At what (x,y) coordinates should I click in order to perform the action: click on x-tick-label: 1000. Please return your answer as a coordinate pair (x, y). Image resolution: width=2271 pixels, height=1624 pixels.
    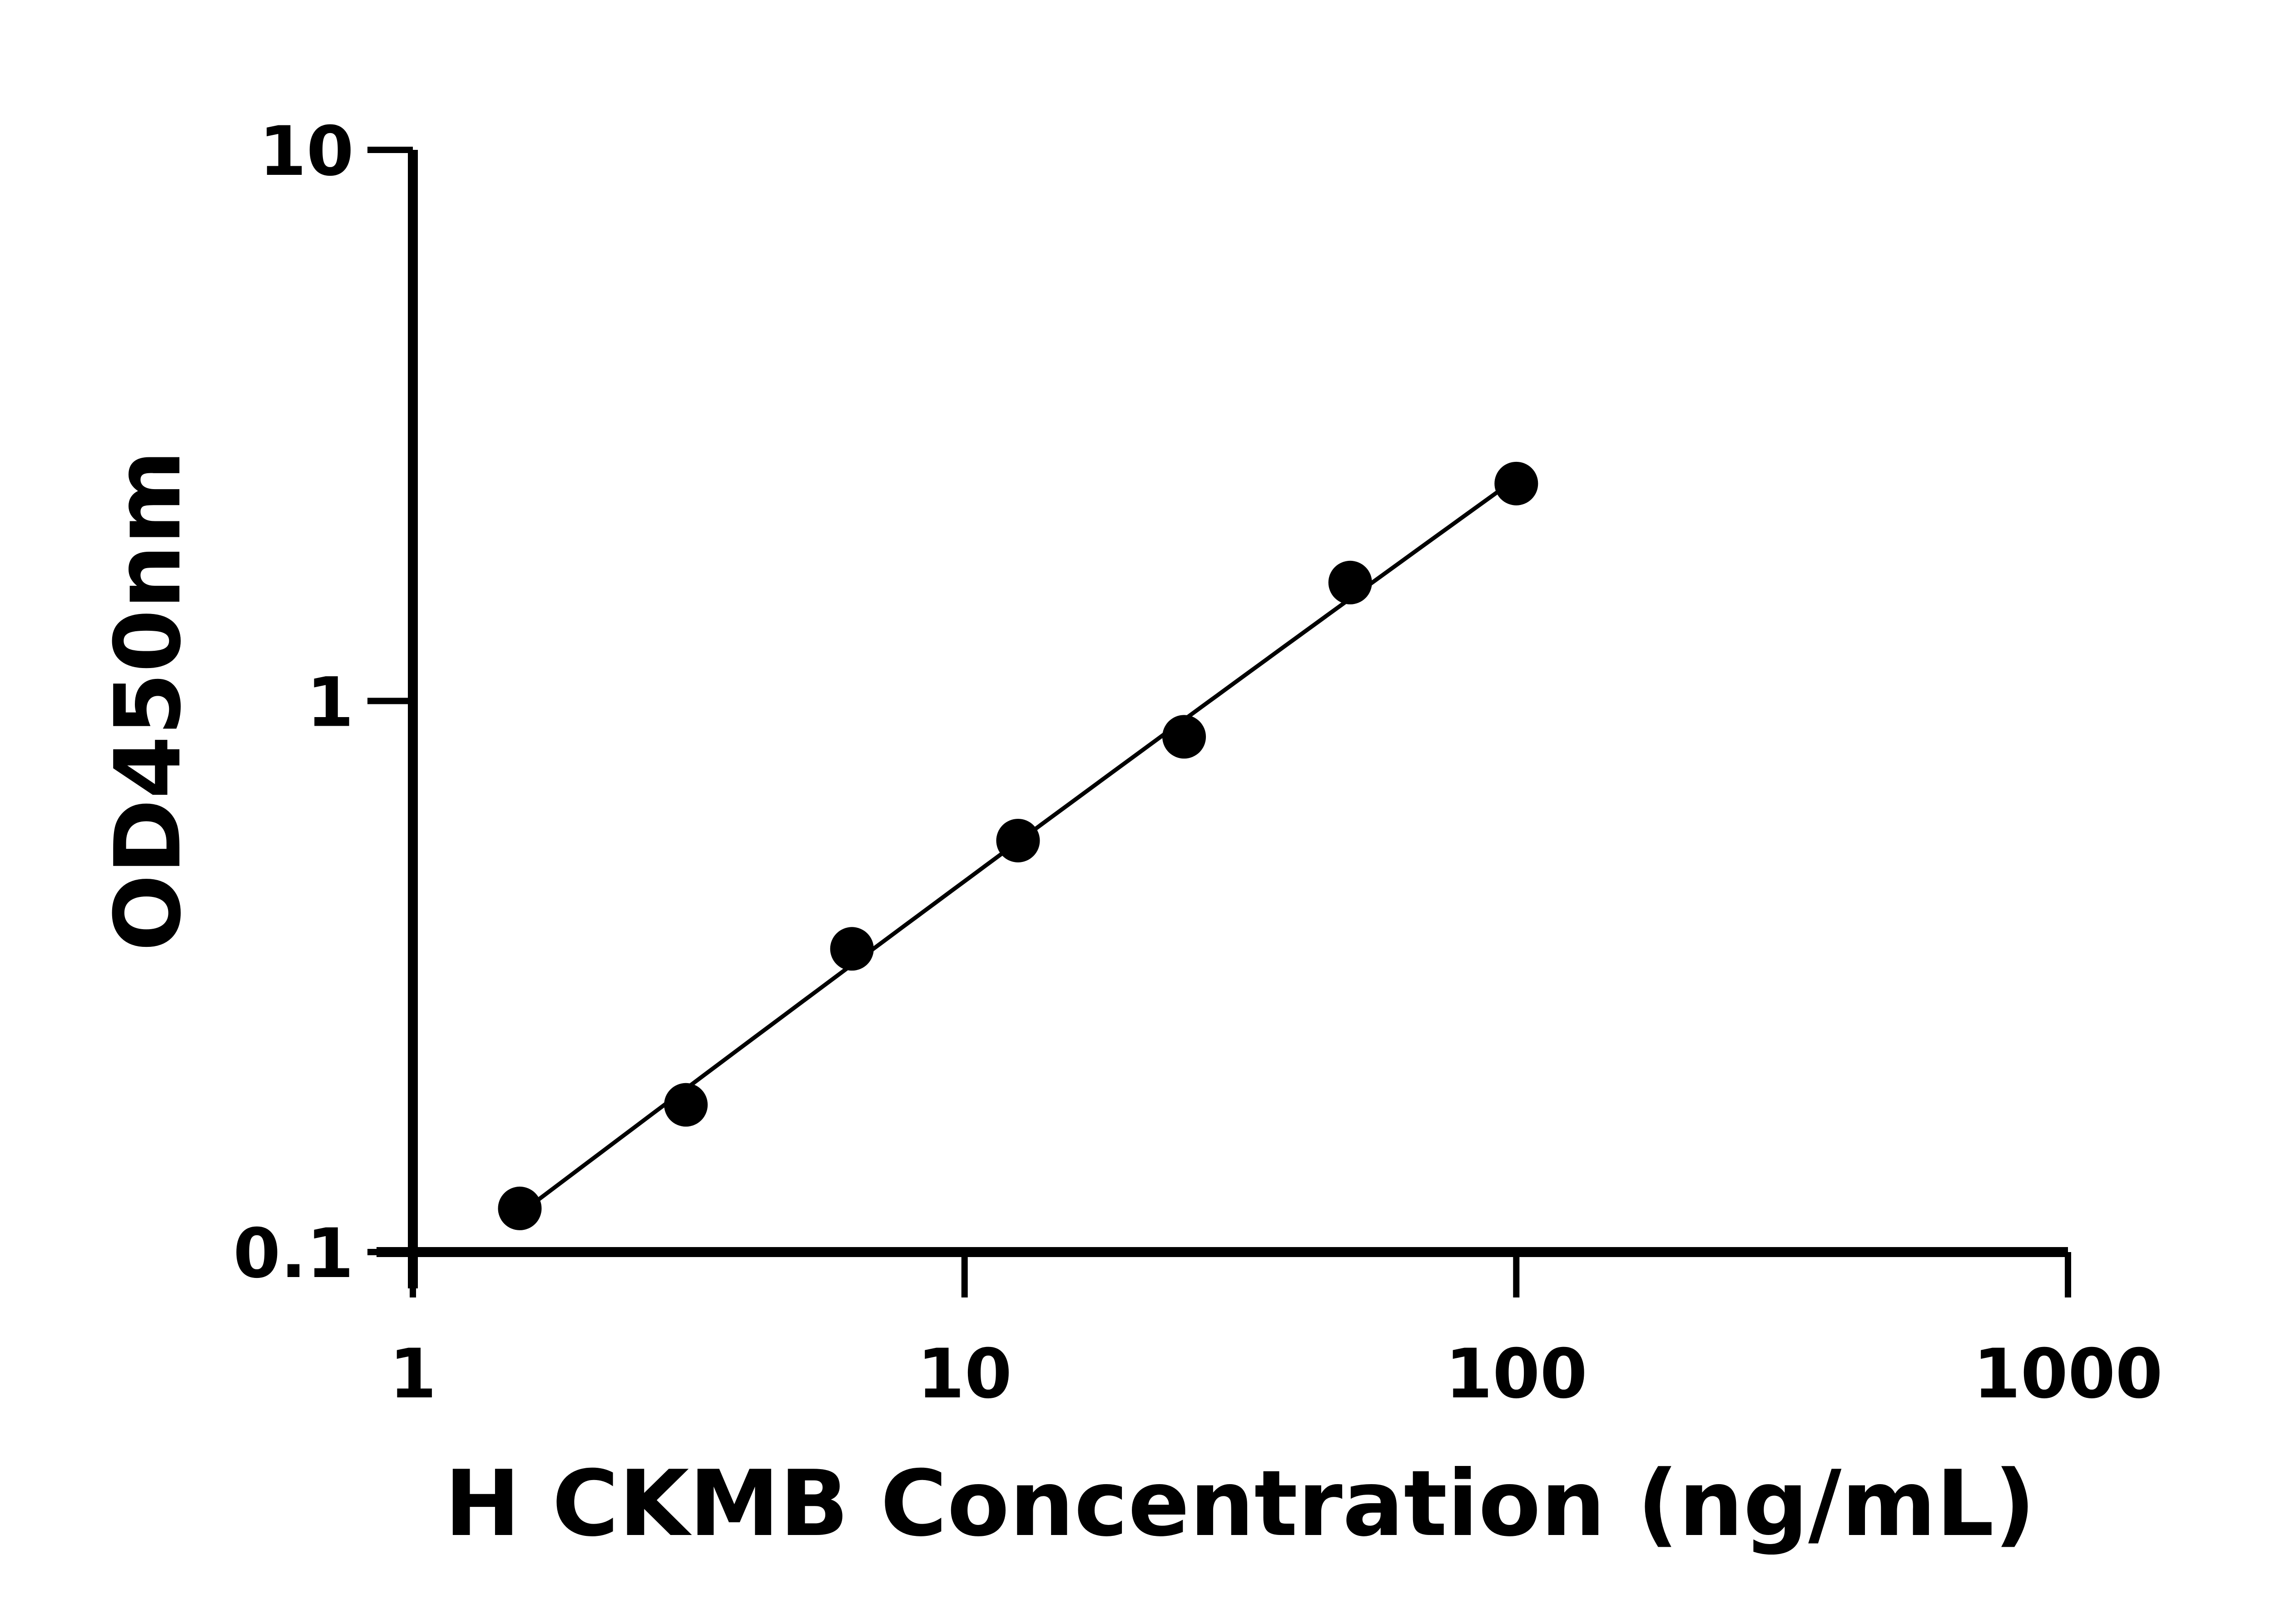
    Looking at the image, I should click on (2067, 1374).